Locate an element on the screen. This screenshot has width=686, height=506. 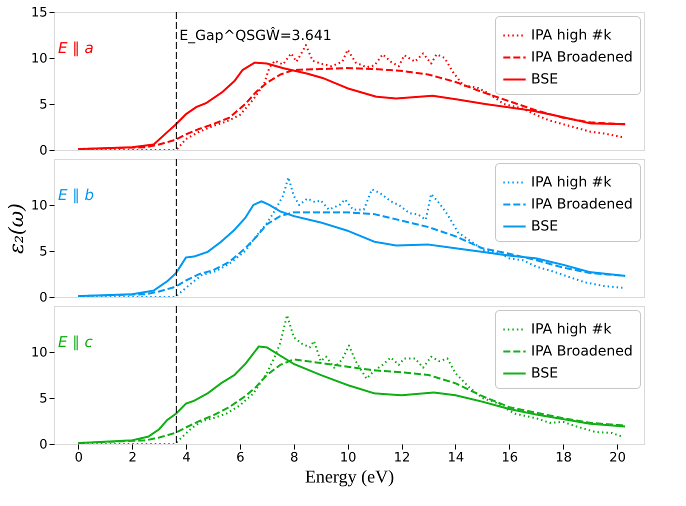
x-tick-label: 2 is located at coordinates (132, 458).